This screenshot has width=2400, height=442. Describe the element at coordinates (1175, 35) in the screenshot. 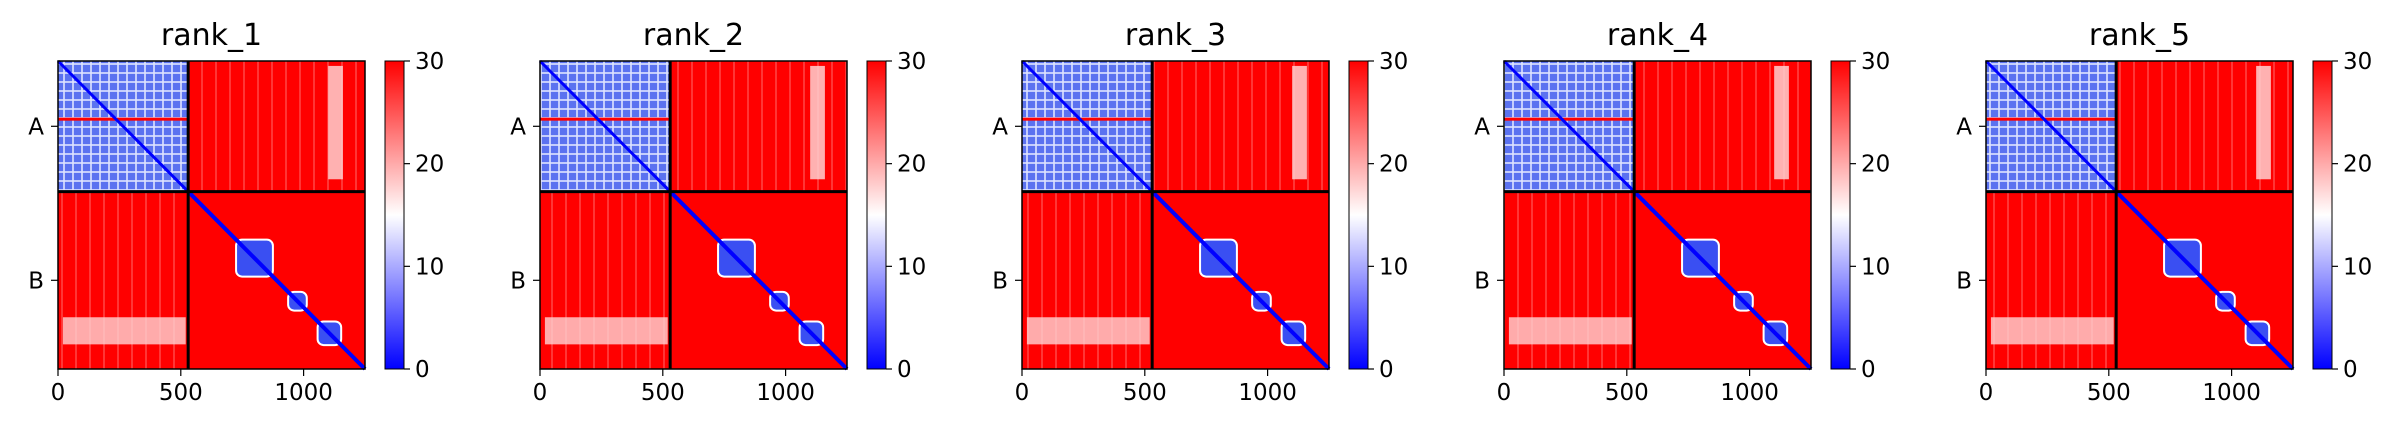

I see `panel-title: rank_3` at that location.